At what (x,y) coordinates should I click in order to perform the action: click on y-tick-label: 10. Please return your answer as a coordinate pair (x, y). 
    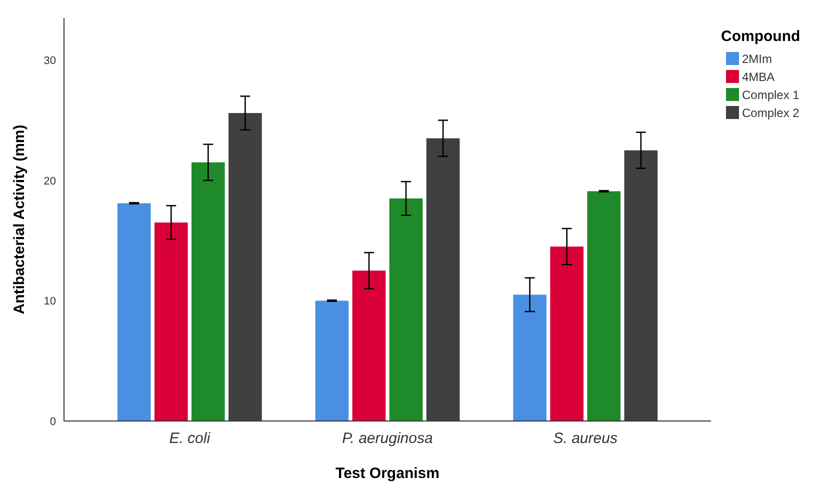
    Looking at the image, I should click on (50, 302).